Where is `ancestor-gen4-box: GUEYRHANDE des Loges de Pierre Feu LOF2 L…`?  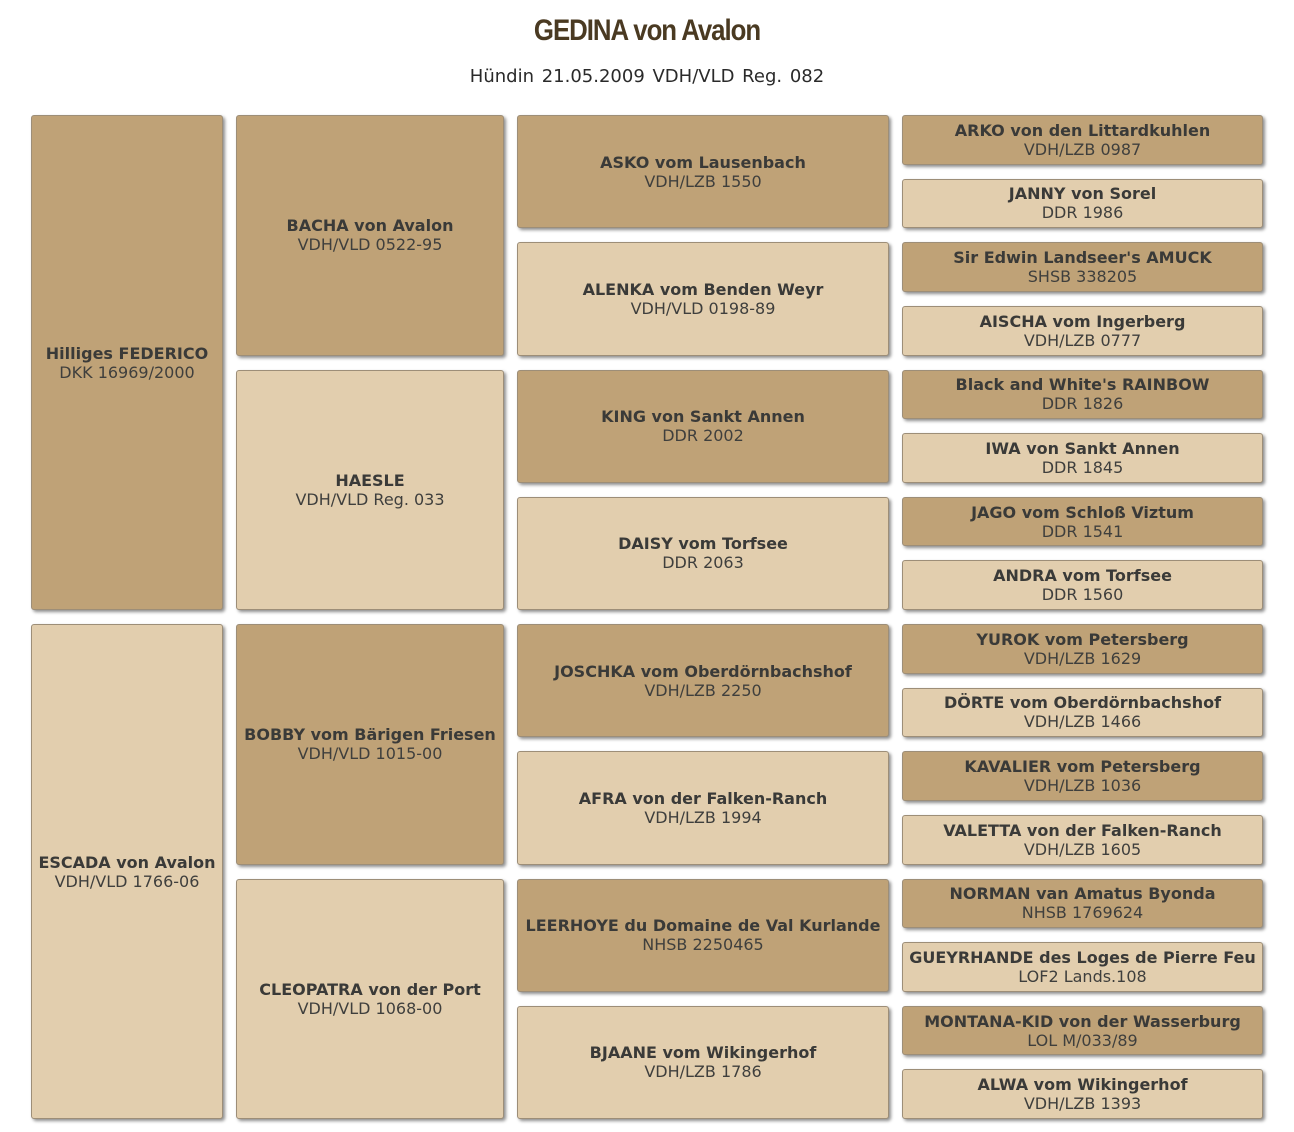
ancestor-gen4-box: GUEYRHANDE des Loges de Pierre Feu LOF2 L… is located at coordinates (1082, 967).